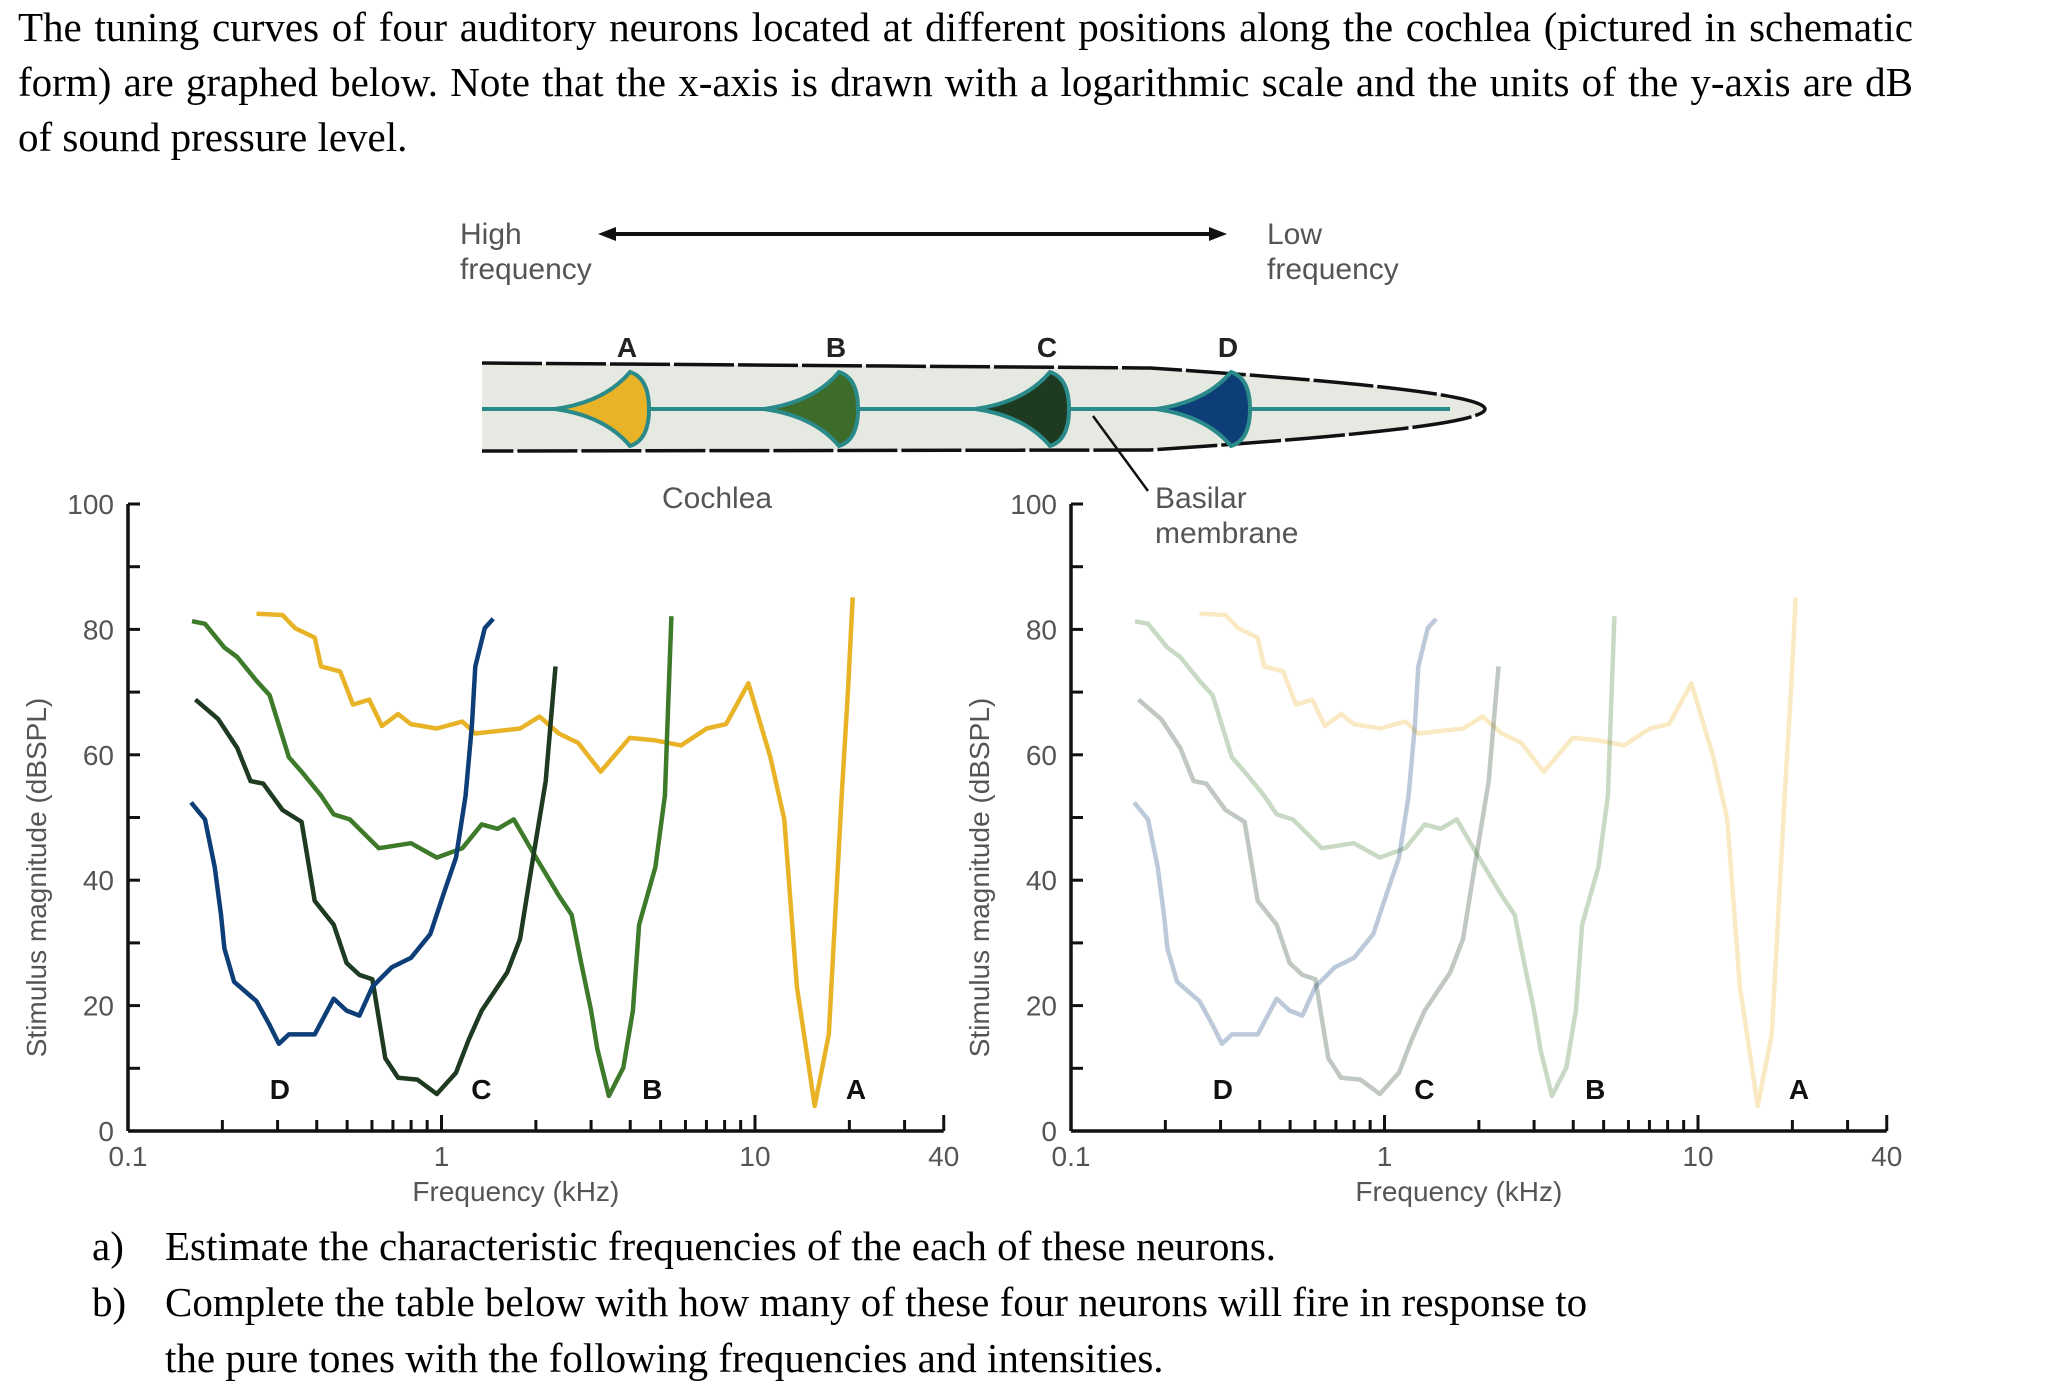 The width and height of the screenshot is (2046, 1386). I want to click on neuron-label-d: D, so click(1228, 347).